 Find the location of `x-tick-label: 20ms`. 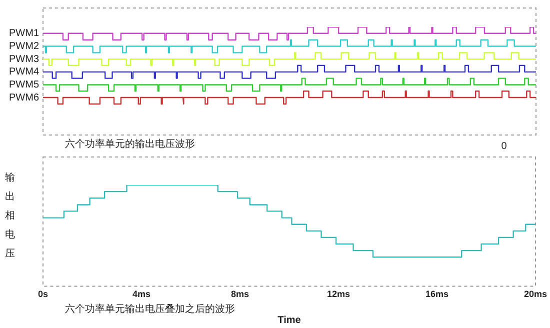

x-tick-label: 20ms is located at coordinates (536, 294).